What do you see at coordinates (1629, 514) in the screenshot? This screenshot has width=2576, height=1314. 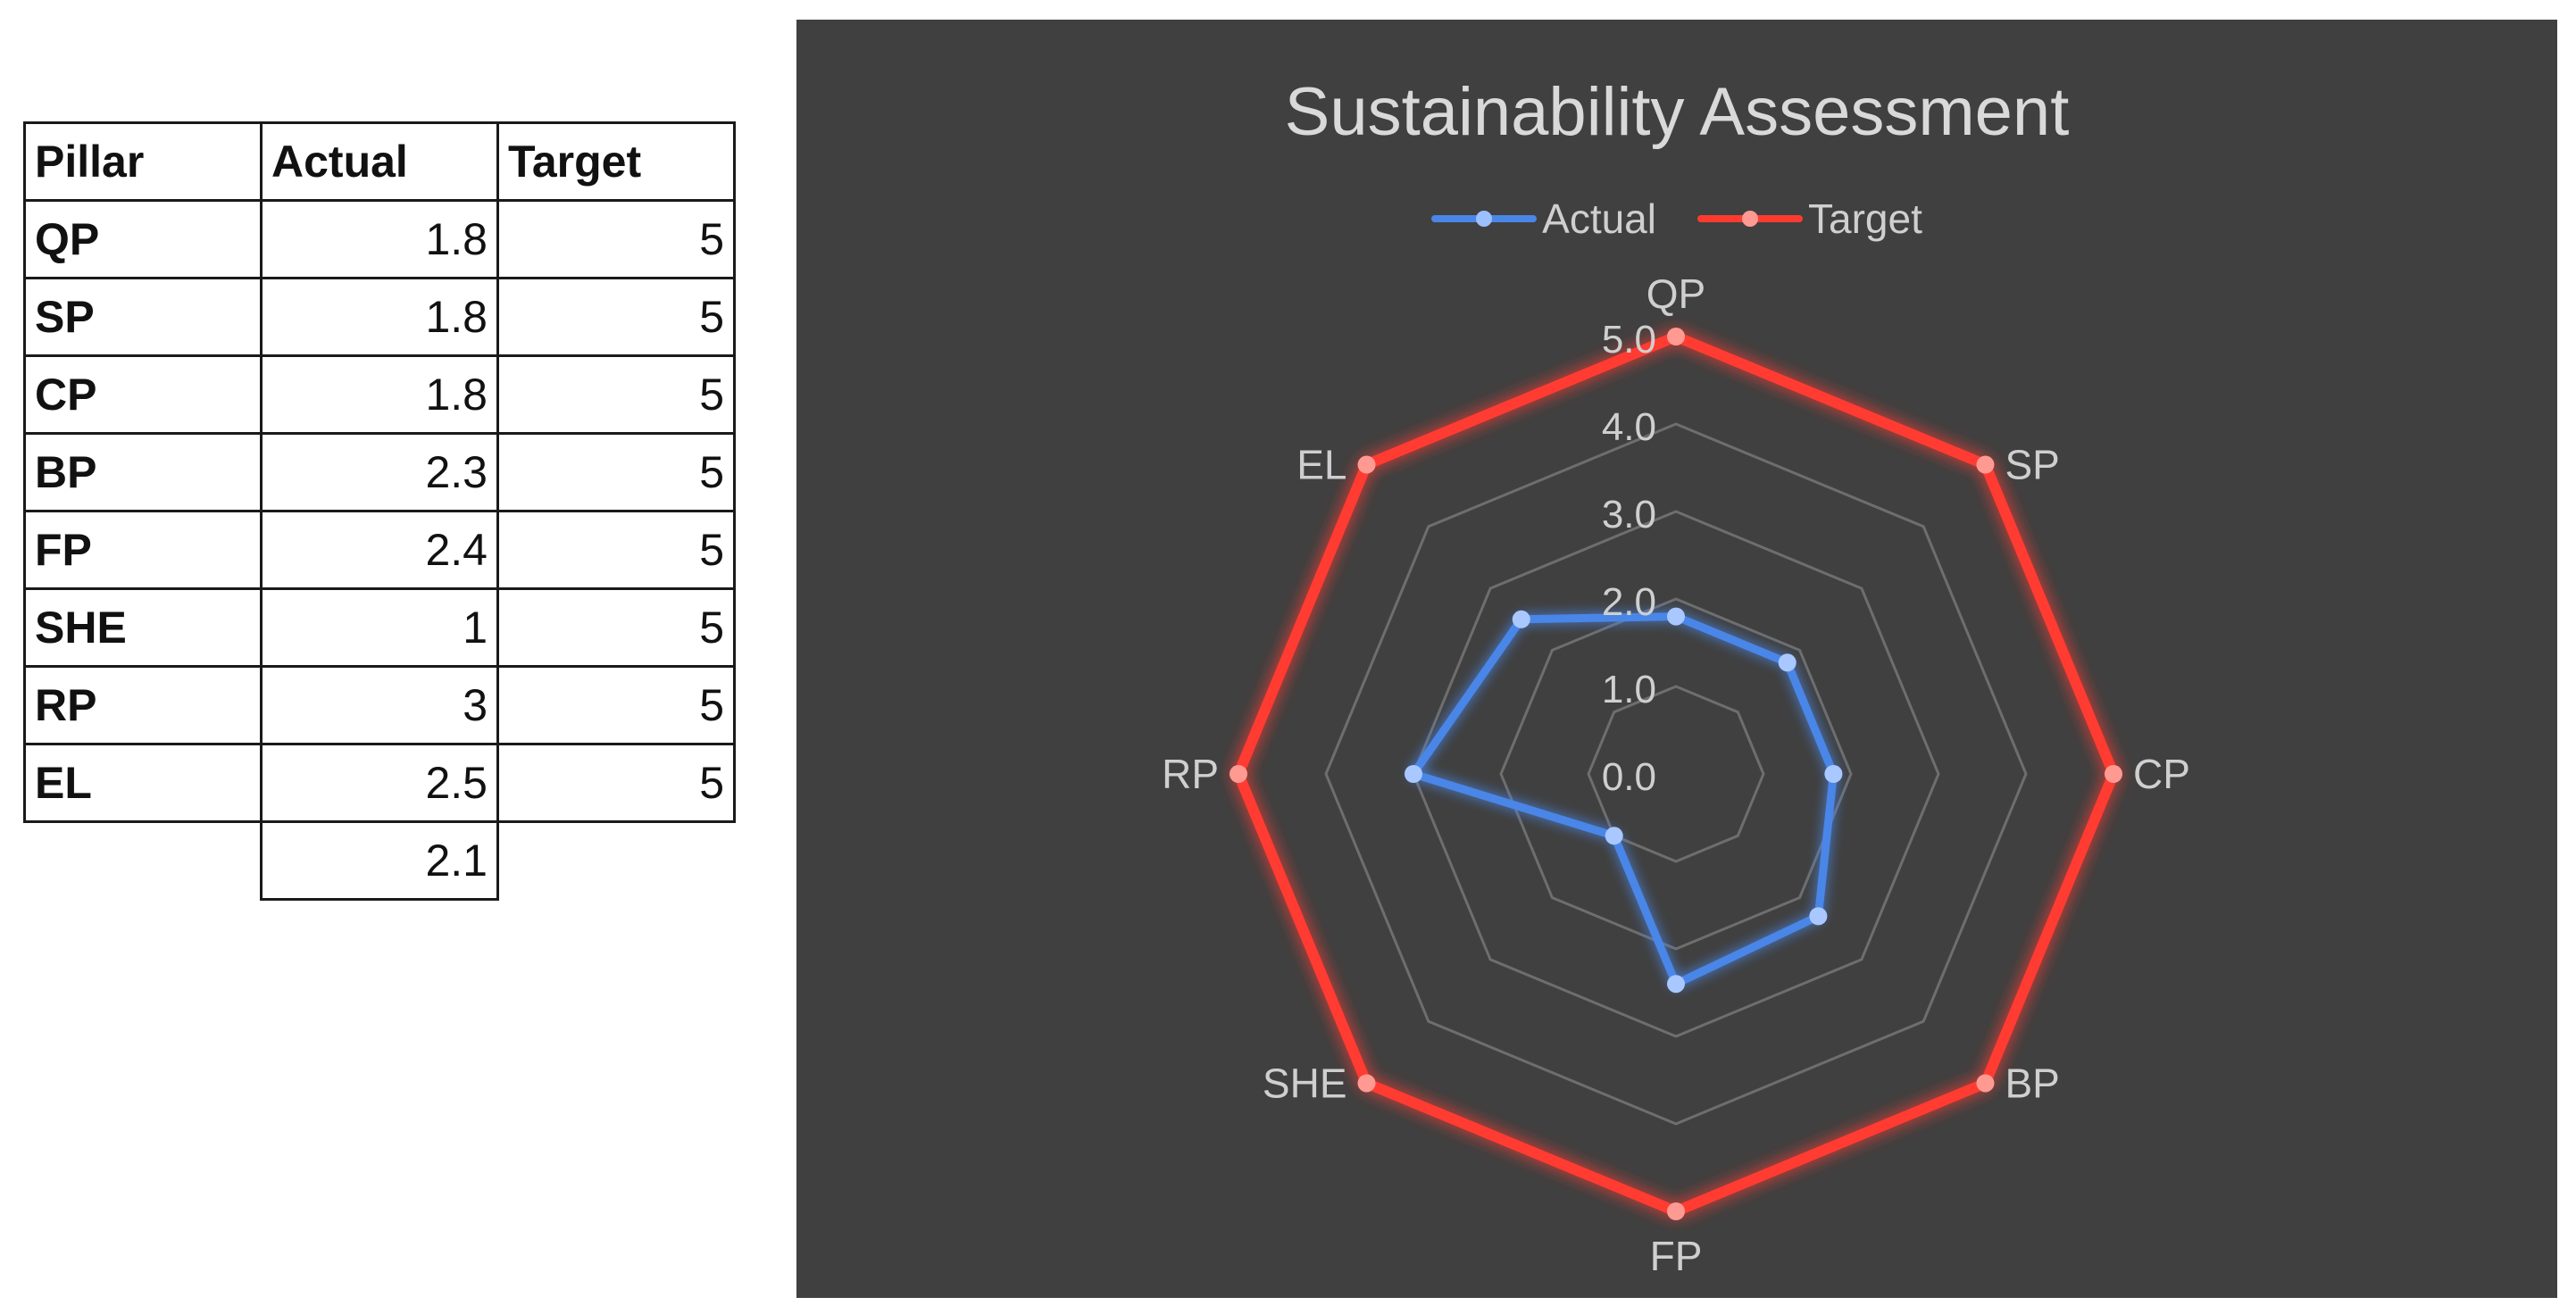 I see `radial-tick-label: 3.0` at bounding box center [1629, 514].